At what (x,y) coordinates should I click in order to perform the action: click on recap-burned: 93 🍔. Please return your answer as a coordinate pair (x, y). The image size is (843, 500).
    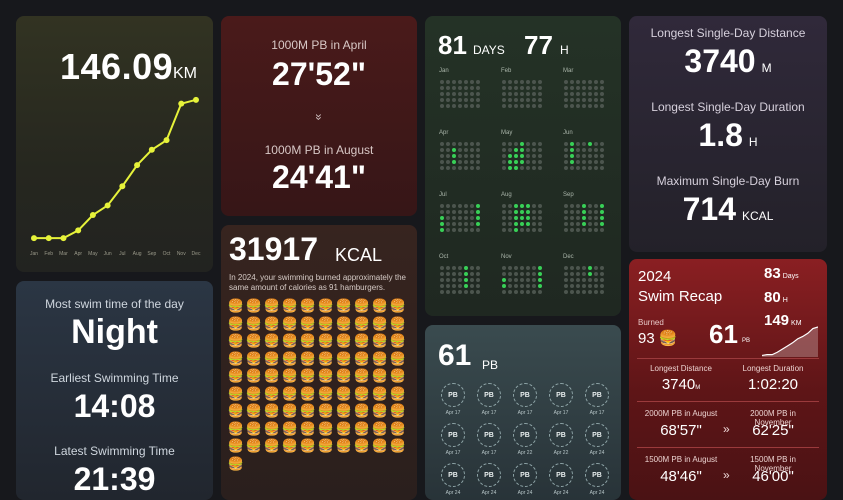
    Looking at the image, I should click on (658, 338).